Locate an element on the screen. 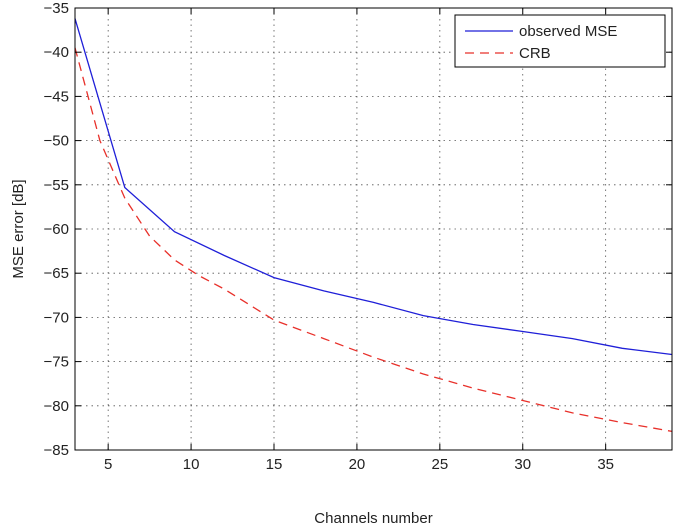 Image resolution: width=689 pixels, height=529 pixels. legend-label: CRB is located at coordinates (535, 53).